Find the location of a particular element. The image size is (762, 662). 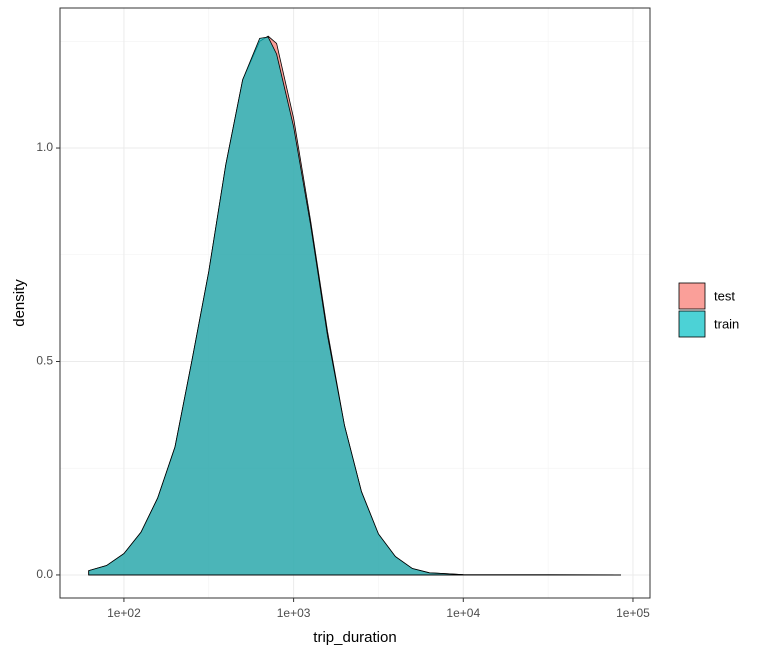

y-tick-label: 0.5 is located at coordinates (44, 361).